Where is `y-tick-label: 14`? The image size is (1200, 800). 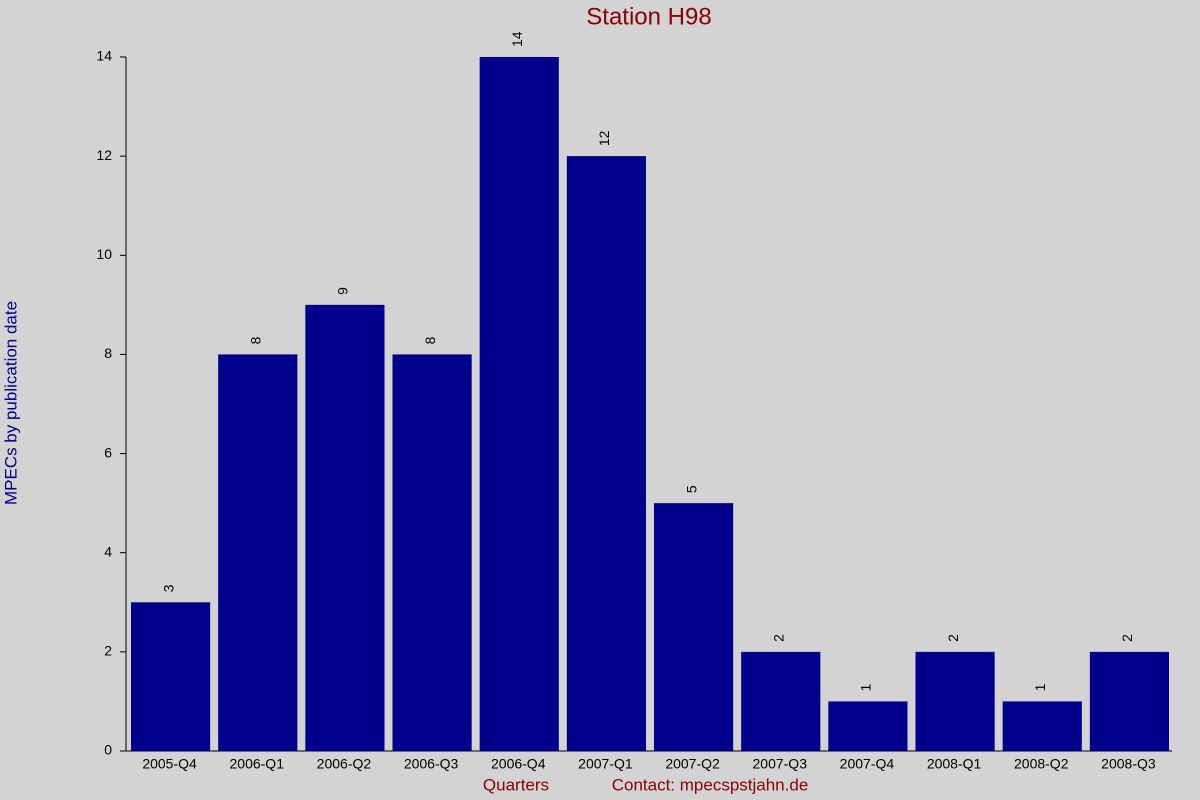
y-tick-label: 14 is located at coordinates (104, 56).